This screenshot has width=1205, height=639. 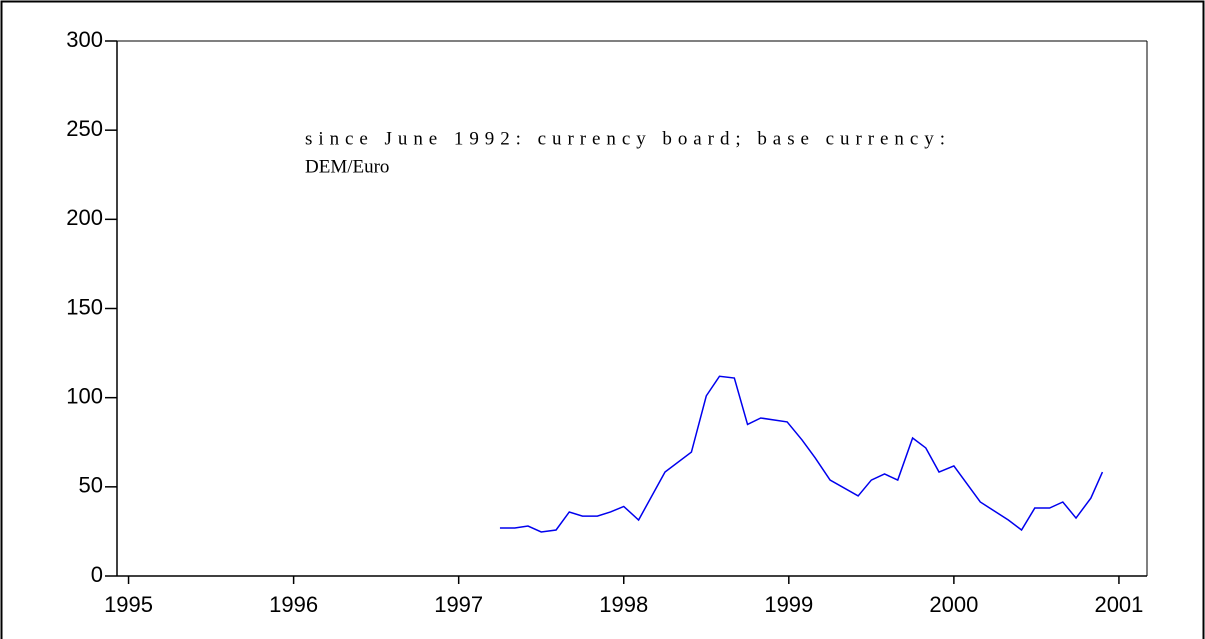 I want to click on x-tick-label: 2001, so click(x=1118, y=604).